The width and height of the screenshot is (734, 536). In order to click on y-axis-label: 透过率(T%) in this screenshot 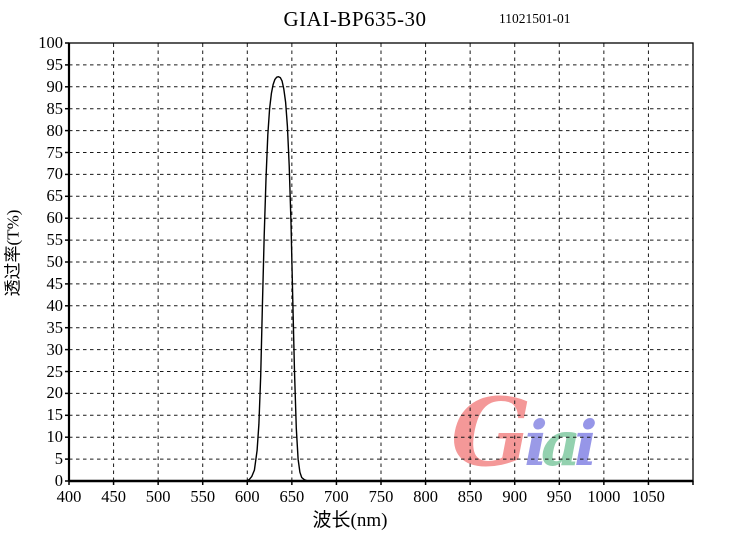, I will do `click(13, 253)`.